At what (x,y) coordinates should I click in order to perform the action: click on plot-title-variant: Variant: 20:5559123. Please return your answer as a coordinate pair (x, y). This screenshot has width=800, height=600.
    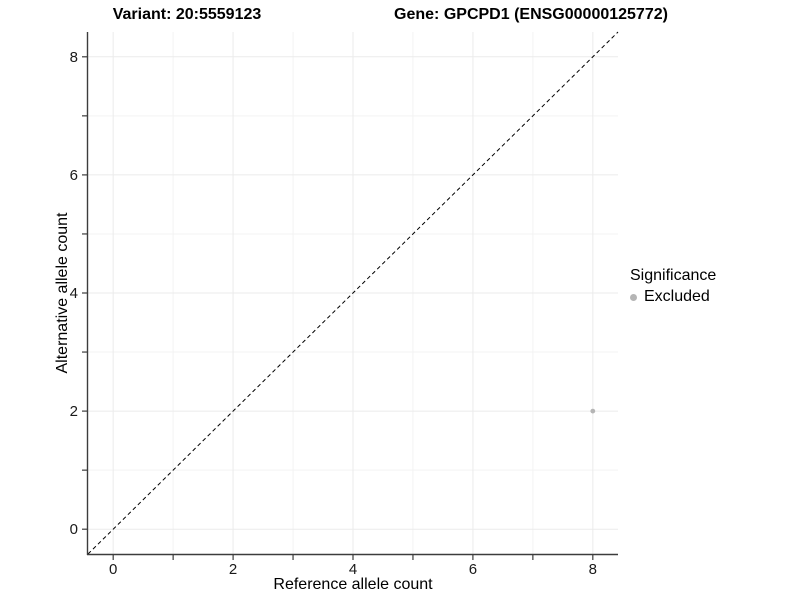
    Looking at the image, I should click on (187, 14).